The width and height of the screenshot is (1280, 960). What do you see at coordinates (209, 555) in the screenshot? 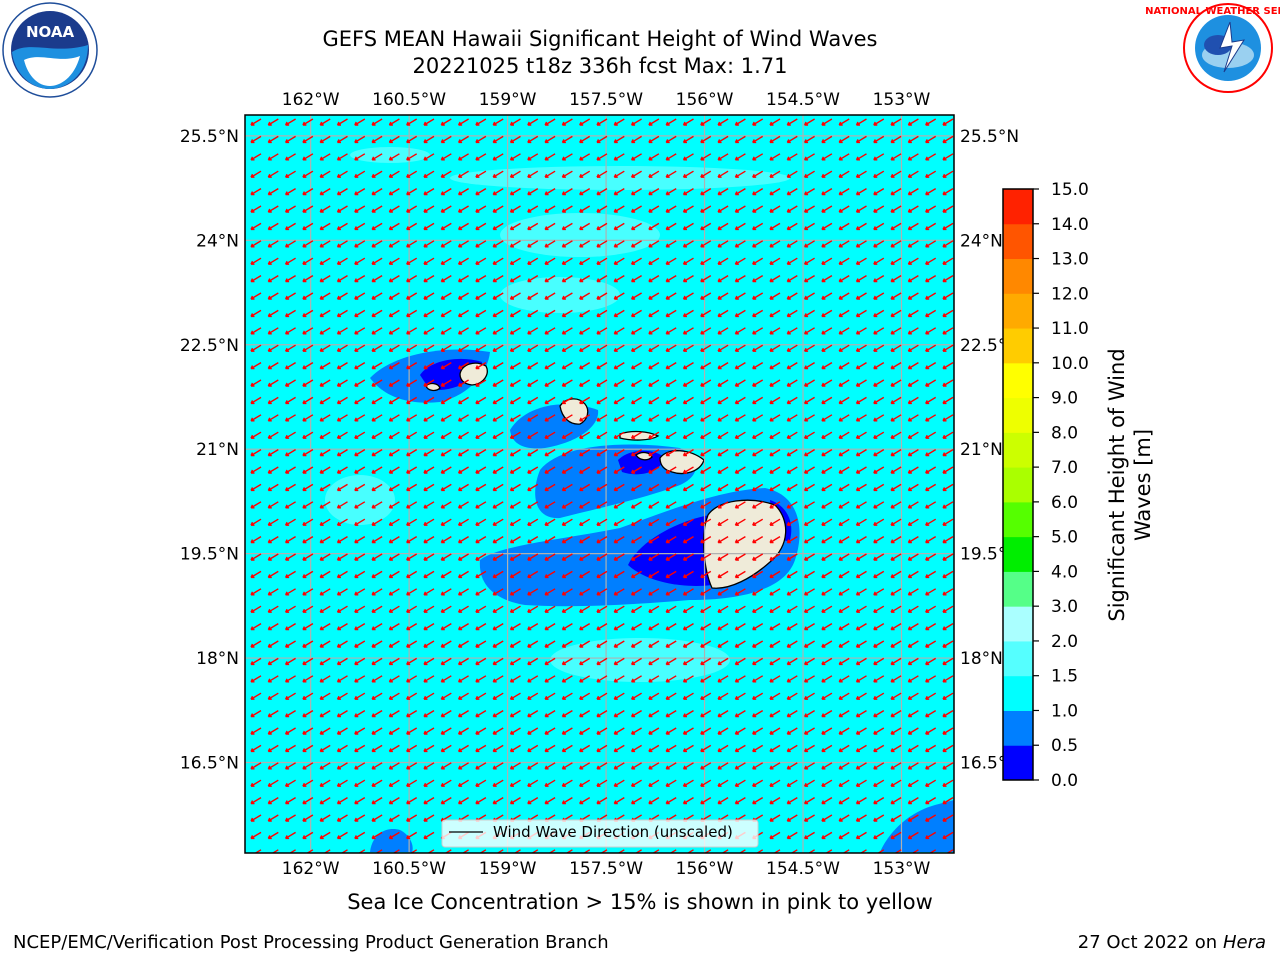
I see `lat-label: 19.5°N` at bounding box center [209, 555].